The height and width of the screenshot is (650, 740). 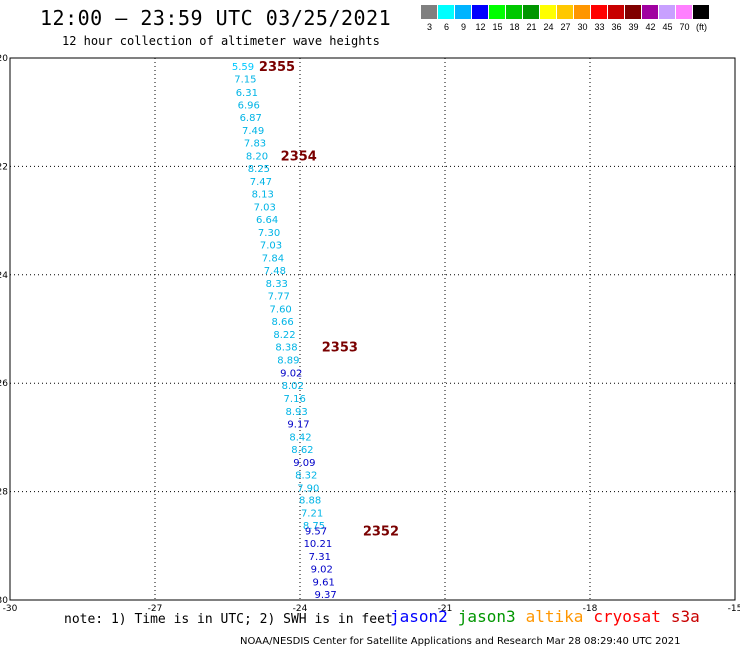 I want to click on y-tick-label: -24, so click(x=4, y=276).